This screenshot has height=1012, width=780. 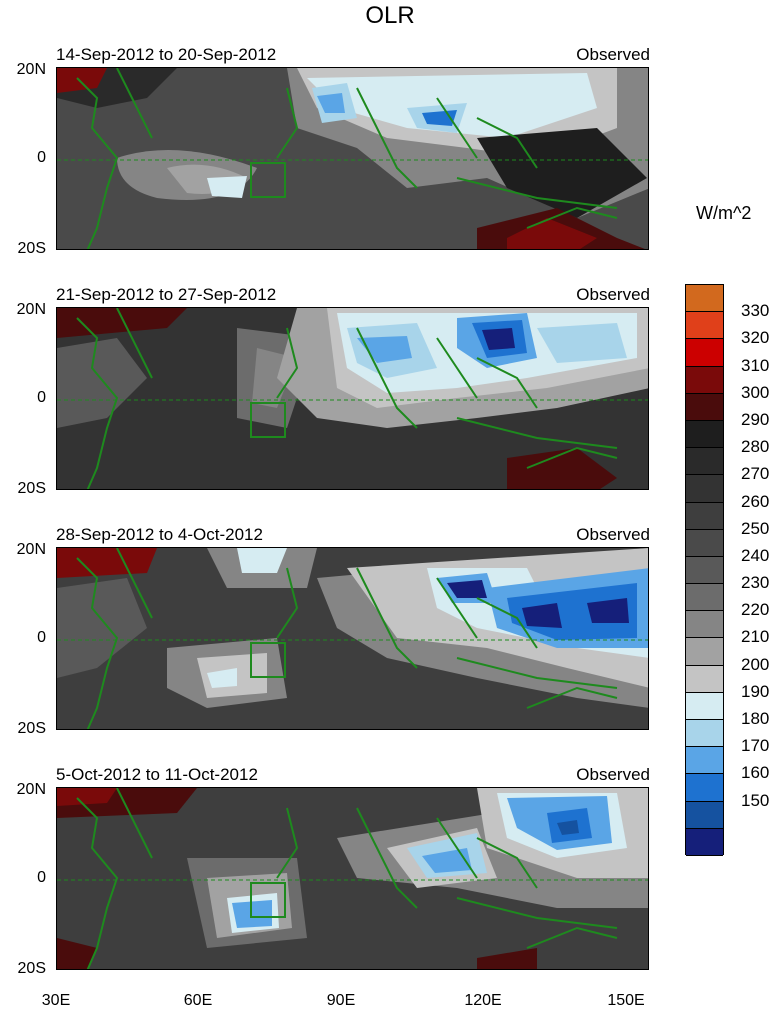 What do you see at coordinates (626, 1000) in the screenshot?
I see `lon-label-150e: 150E` at bounding box center [626, 1000].